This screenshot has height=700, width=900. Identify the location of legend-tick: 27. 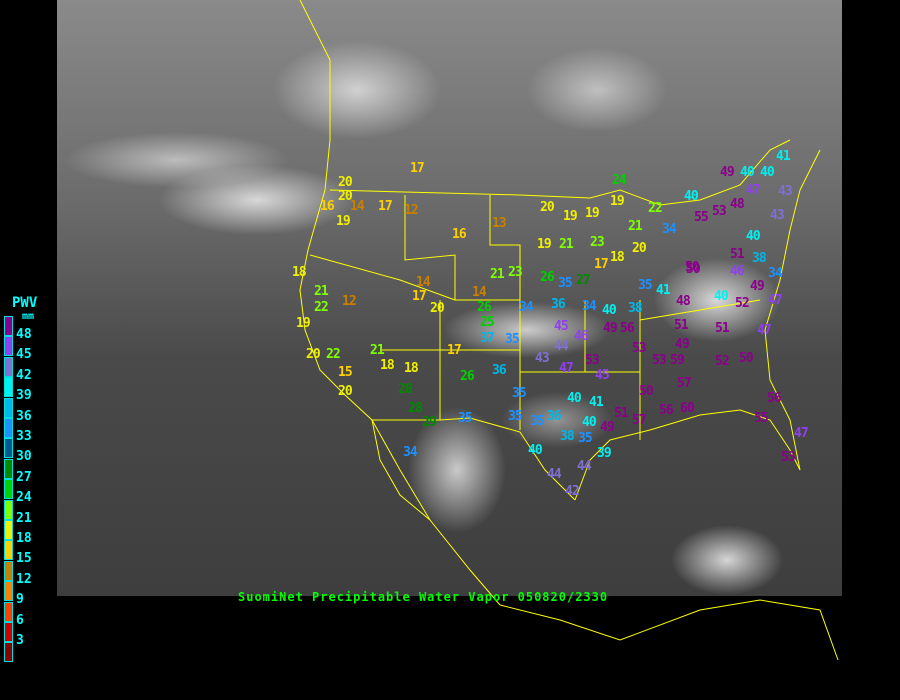
(24, 477).